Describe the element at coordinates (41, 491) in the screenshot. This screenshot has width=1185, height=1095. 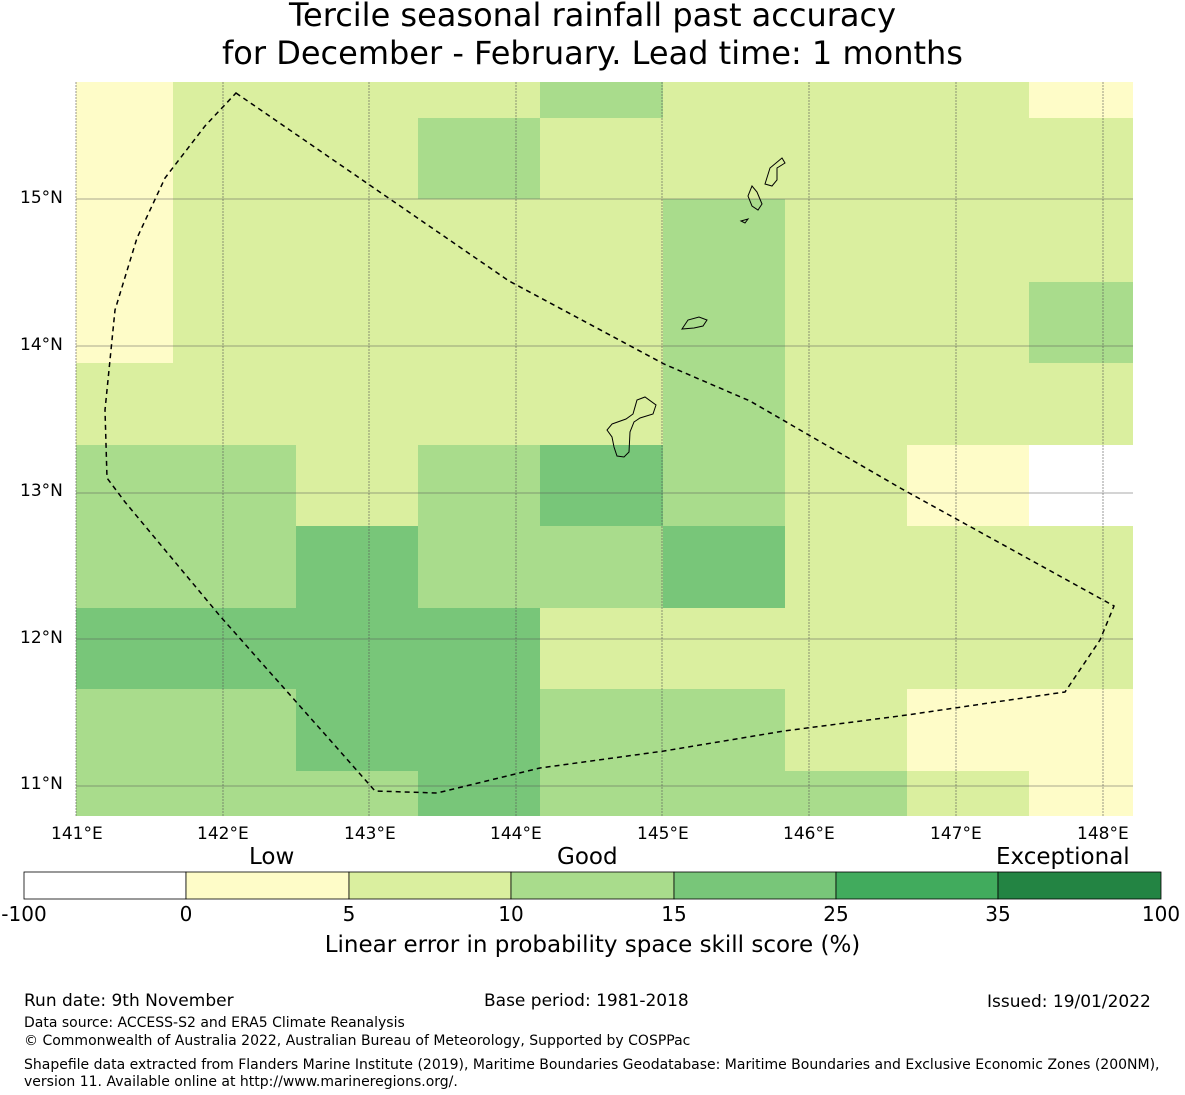
I see `lat-tick-label: 13°N` at that location.